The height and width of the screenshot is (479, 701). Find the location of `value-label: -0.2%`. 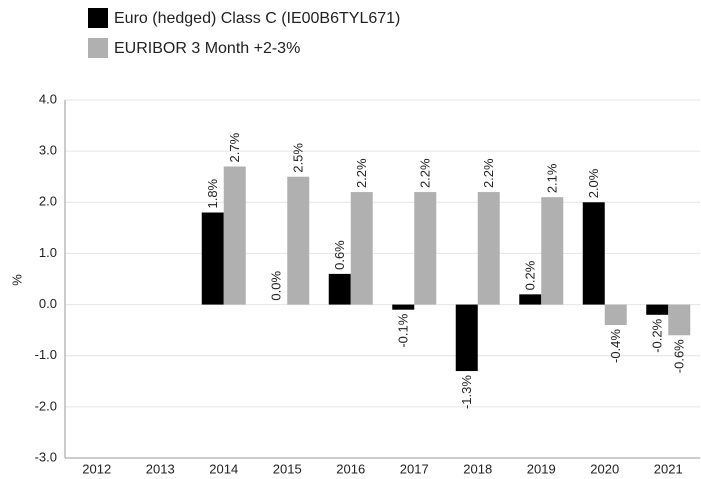

value-label: -0.2% is located at coordinates (657, 335).